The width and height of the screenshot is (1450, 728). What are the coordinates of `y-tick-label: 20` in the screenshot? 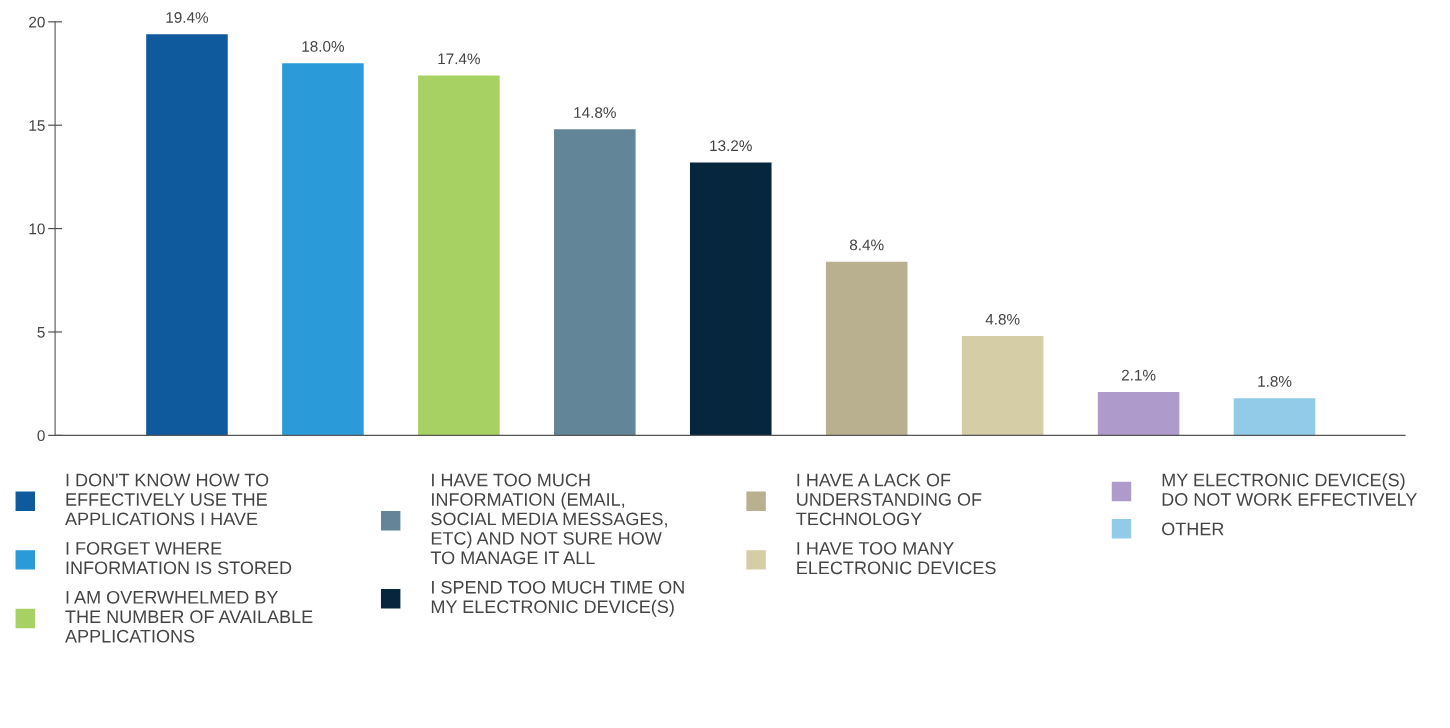 It's located at (37, 22).